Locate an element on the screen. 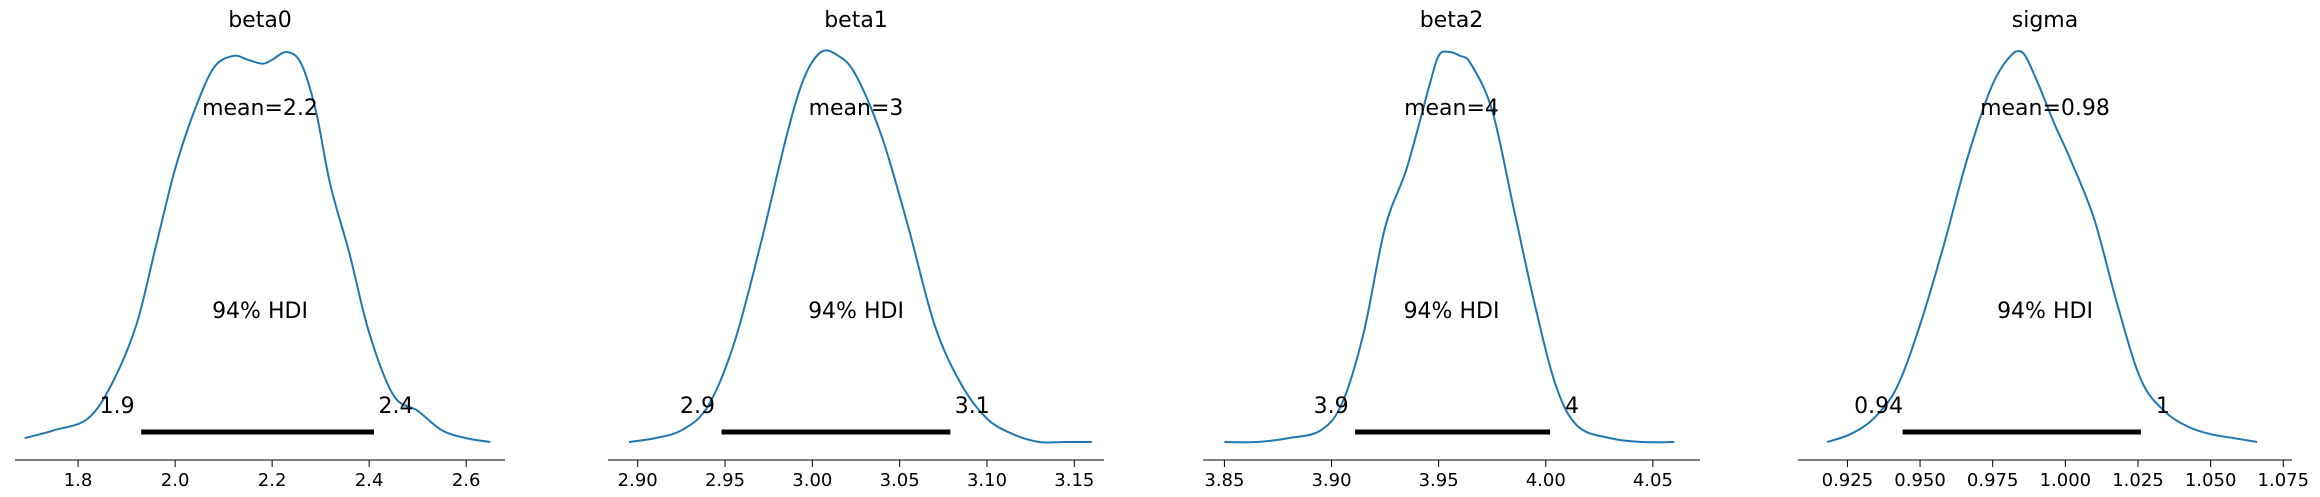  x-tick-label: 0.950 is located at coordinates (1920, 480).